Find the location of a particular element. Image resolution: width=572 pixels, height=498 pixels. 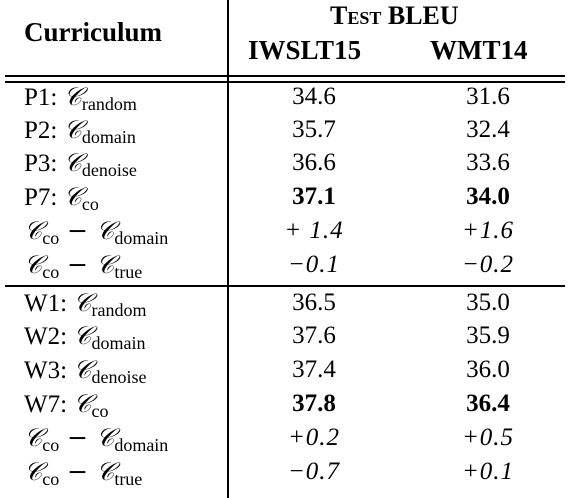

header-test-bleu: Test BLEU is located at coordinates (394, 16).